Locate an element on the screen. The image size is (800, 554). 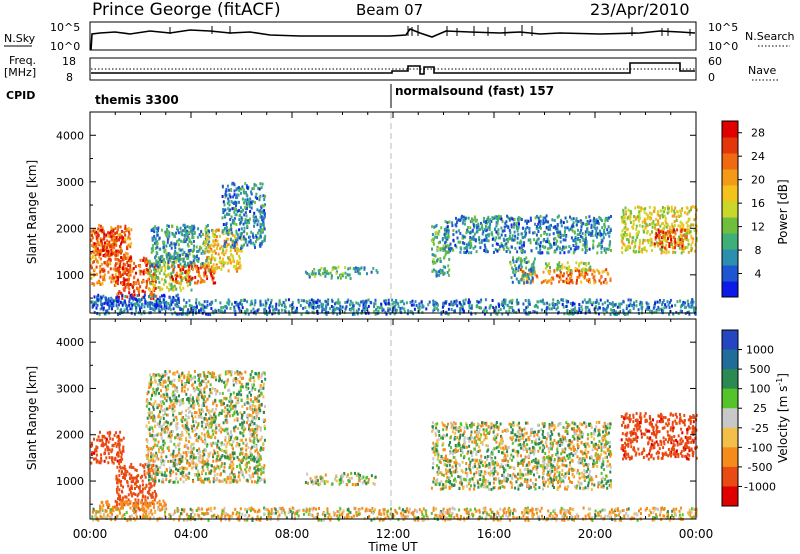
power-colorbar-swatch is located at coordinates (730, 225).